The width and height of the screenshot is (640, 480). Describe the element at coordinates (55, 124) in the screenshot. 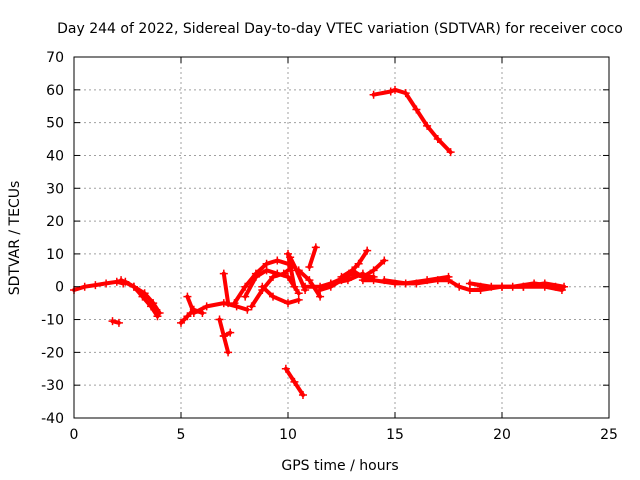

I see `y-tick-label: 50` at that location.